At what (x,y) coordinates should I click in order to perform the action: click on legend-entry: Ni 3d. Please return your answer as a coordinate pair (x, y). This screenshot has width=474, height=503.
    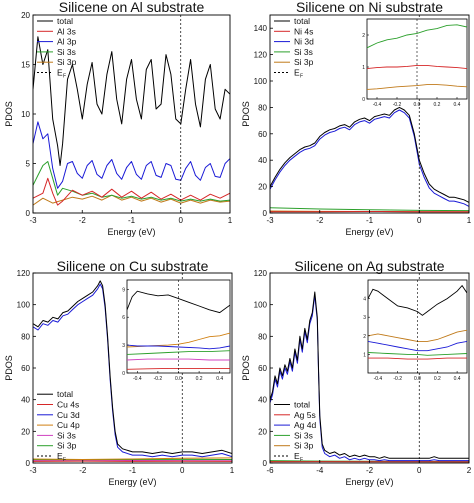
    Looking at the image, I should click on (294, 42).